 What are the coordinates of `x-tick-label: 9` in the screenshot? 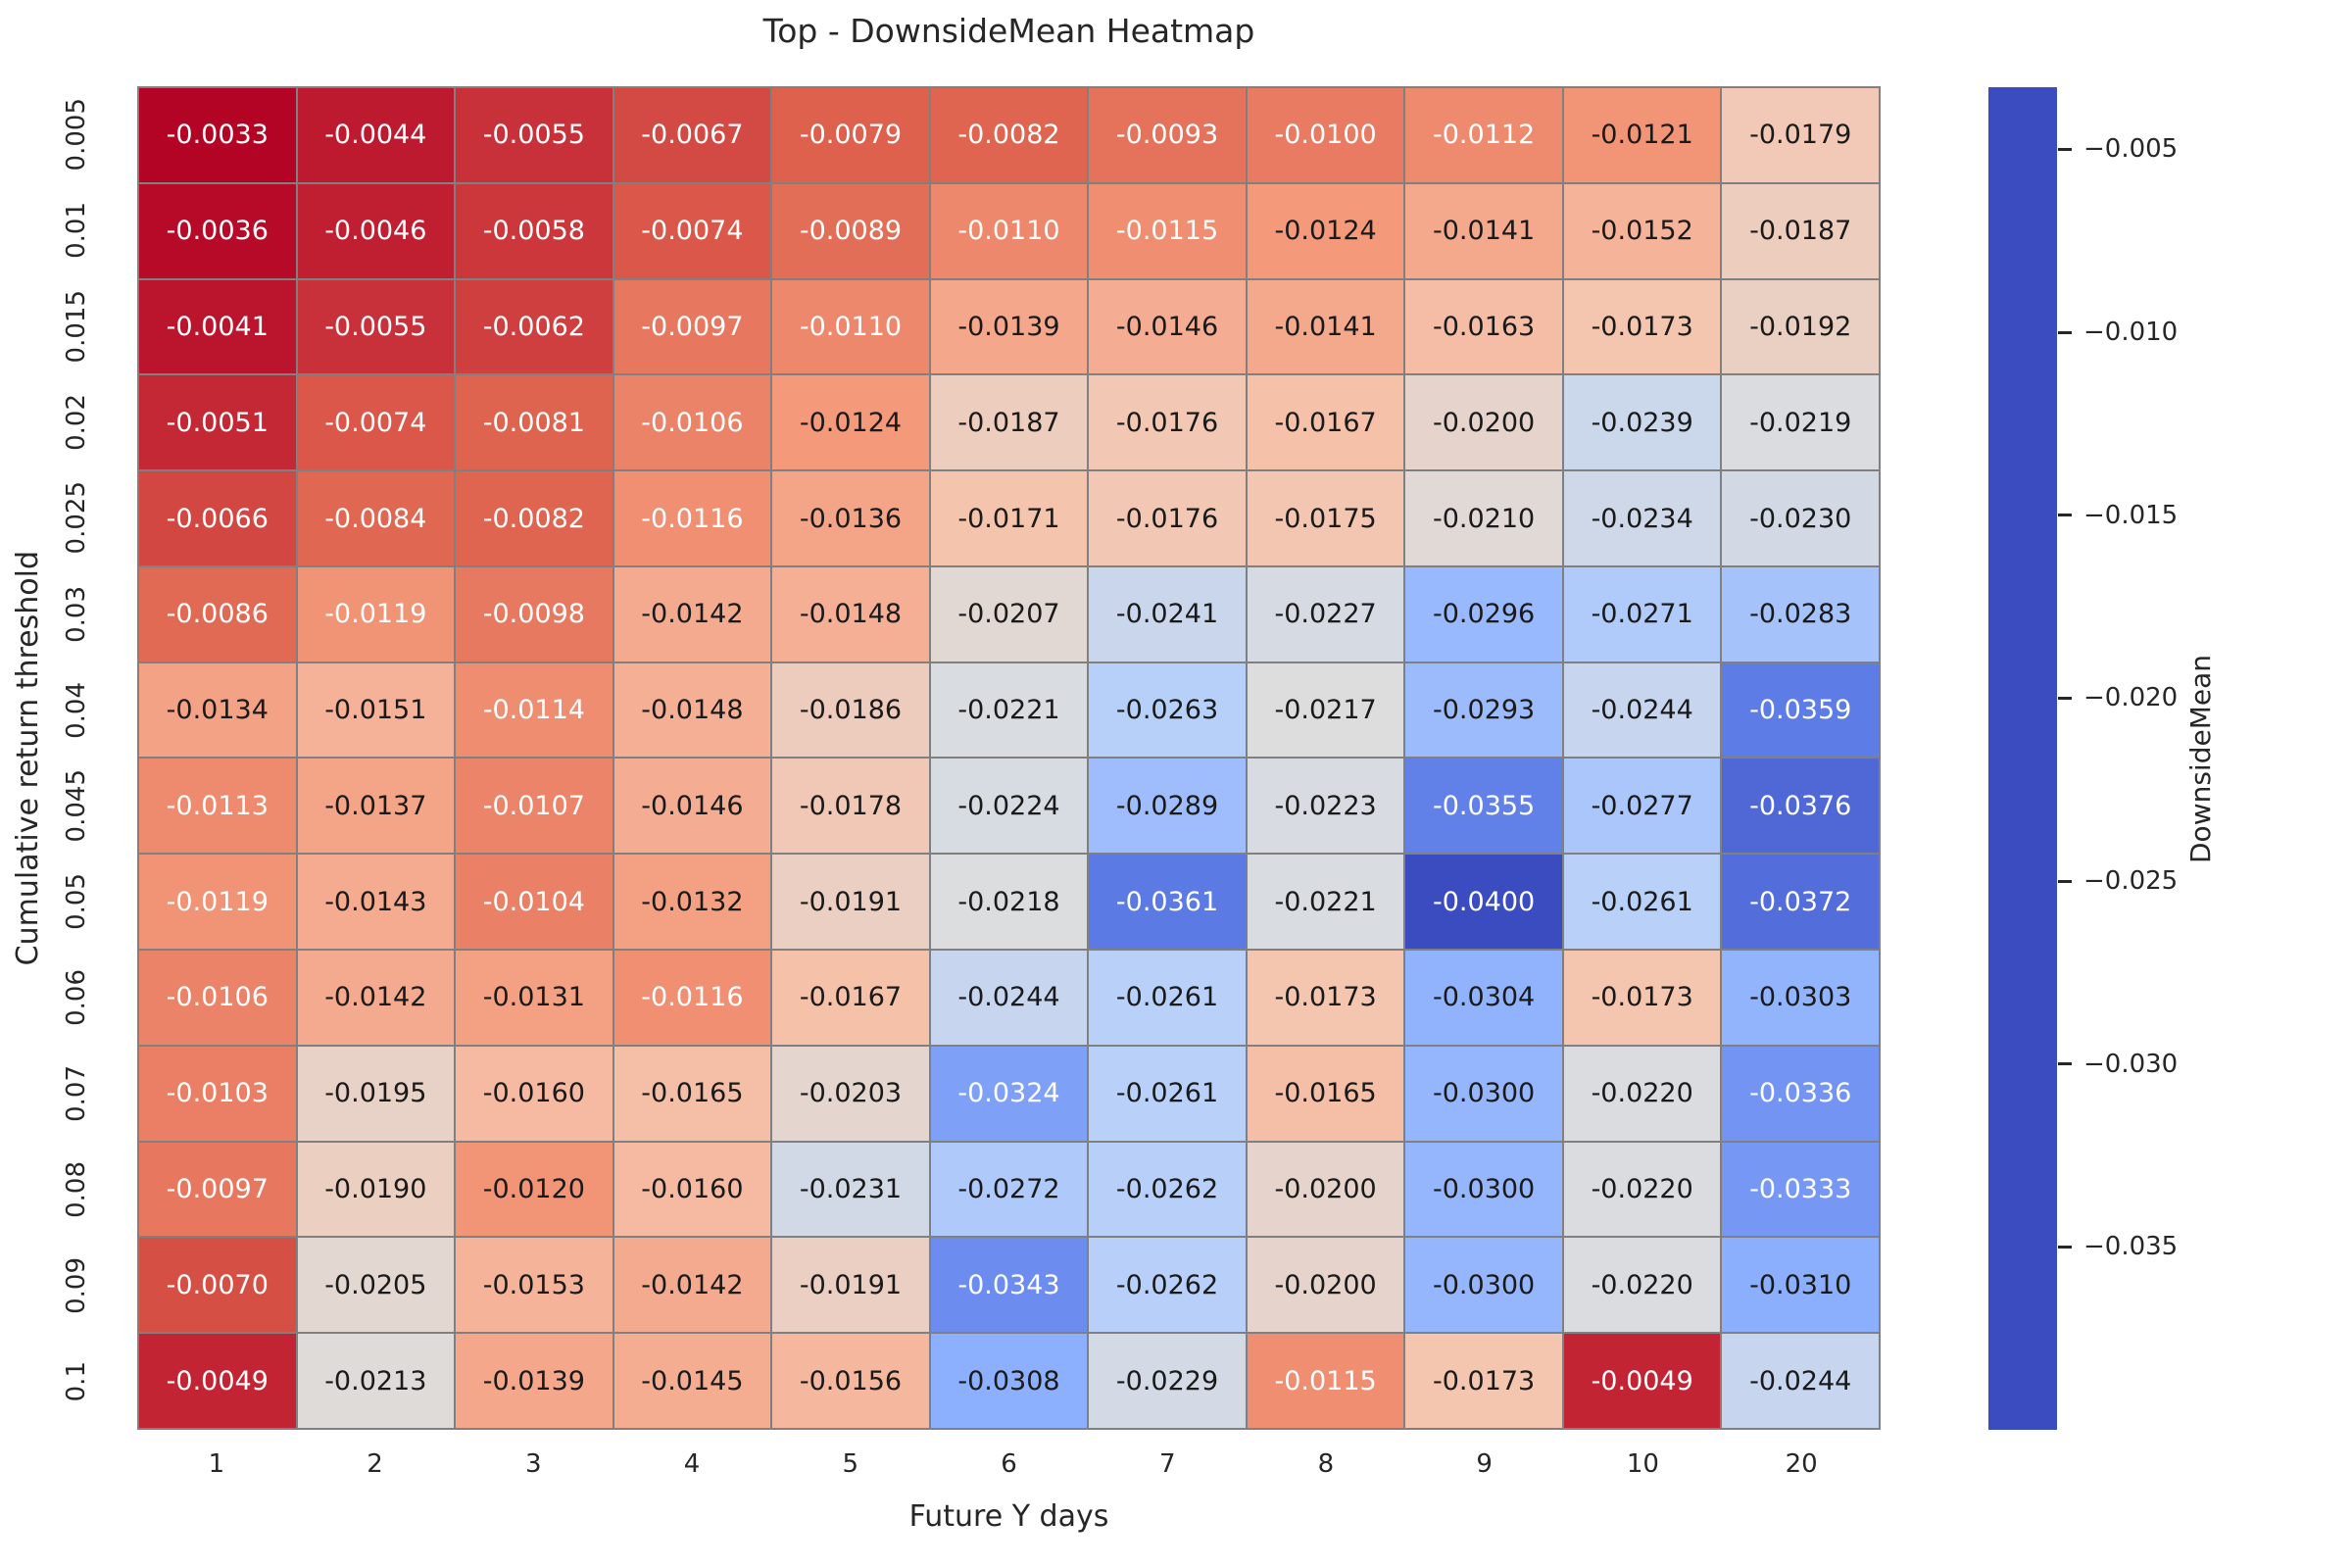 It's located at (1484, 1464).